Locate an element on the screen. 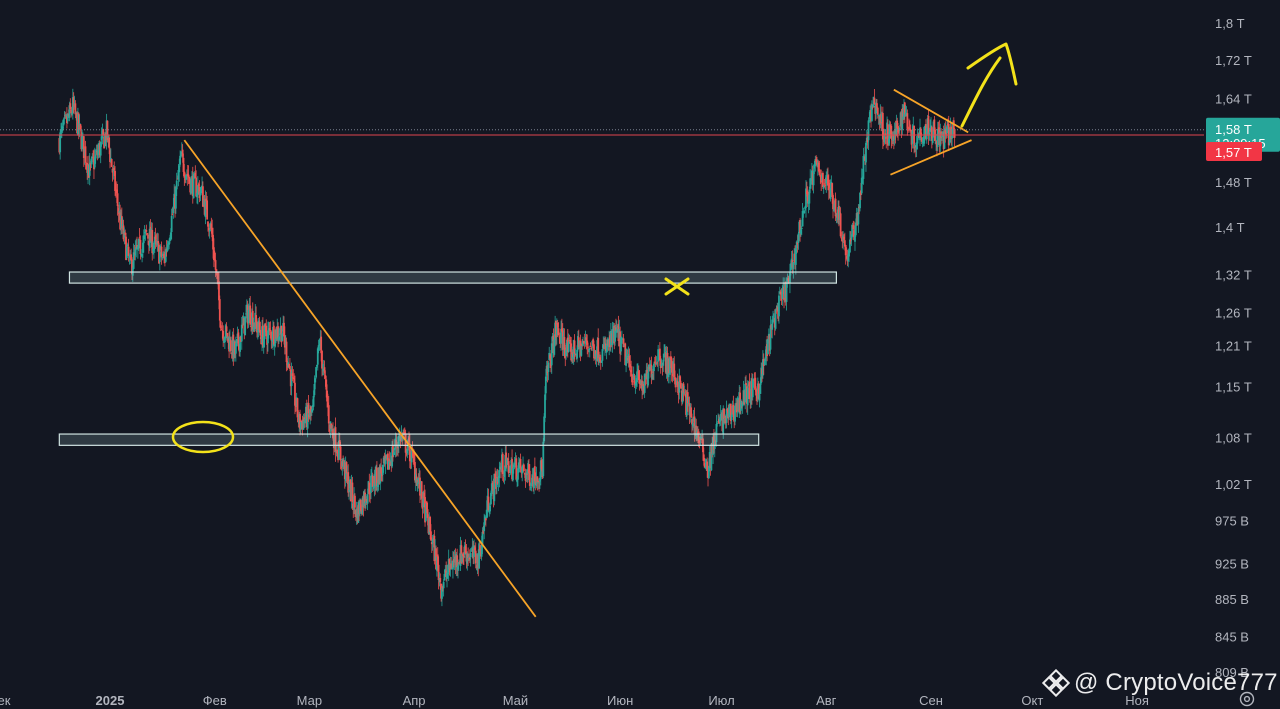 The height and width of the screenshot is (709, 1280). gear-icon is located at coordinates (1247, 699).